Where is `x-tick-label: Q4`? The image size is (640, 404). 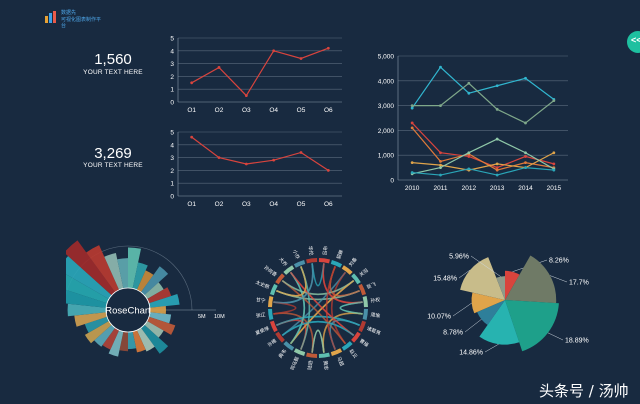
x-tick-label: Q4 is located at coordinates (273, 203).